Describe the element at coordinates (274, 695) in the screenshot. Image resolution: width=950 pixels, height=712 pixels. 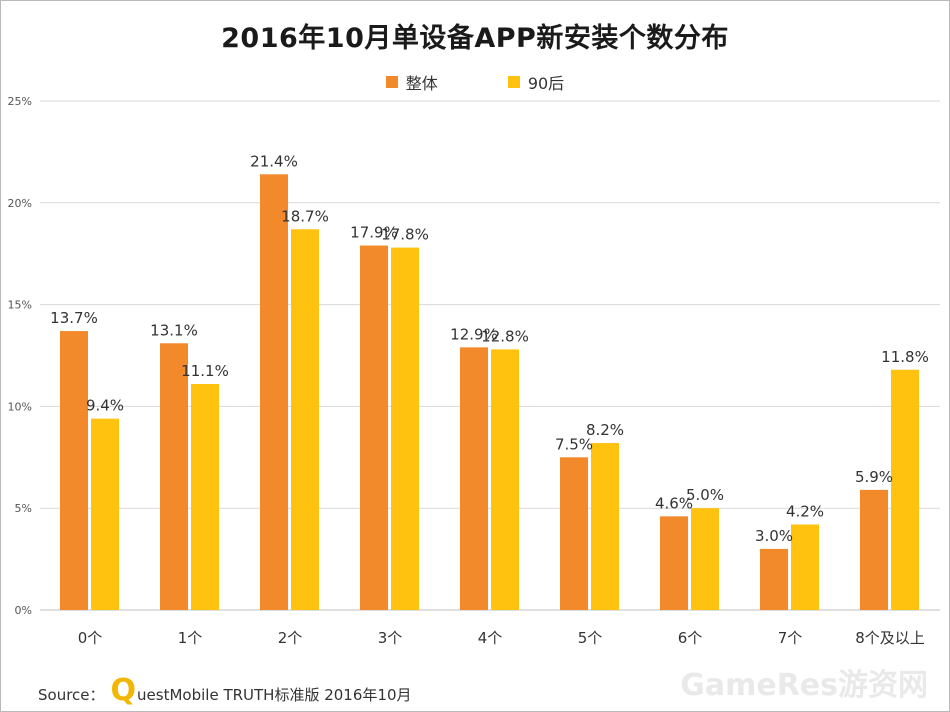
I see `source-text: uestMobile TRUTH标准版 2016年10月` at that location.